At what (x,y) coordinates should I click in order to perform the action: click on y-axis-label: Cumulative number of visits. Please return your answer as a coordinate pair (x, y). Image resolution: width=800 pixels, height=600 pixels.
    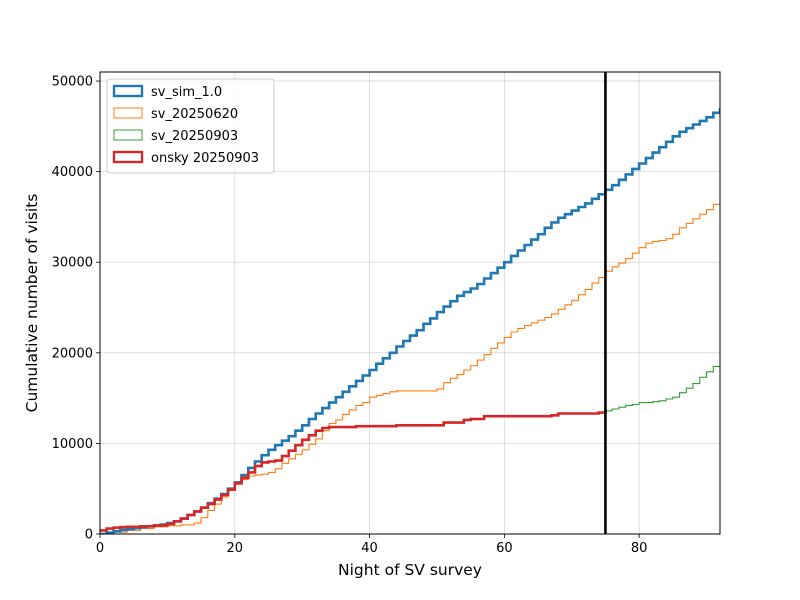
    Looking at the image, I should click on (32, 303).